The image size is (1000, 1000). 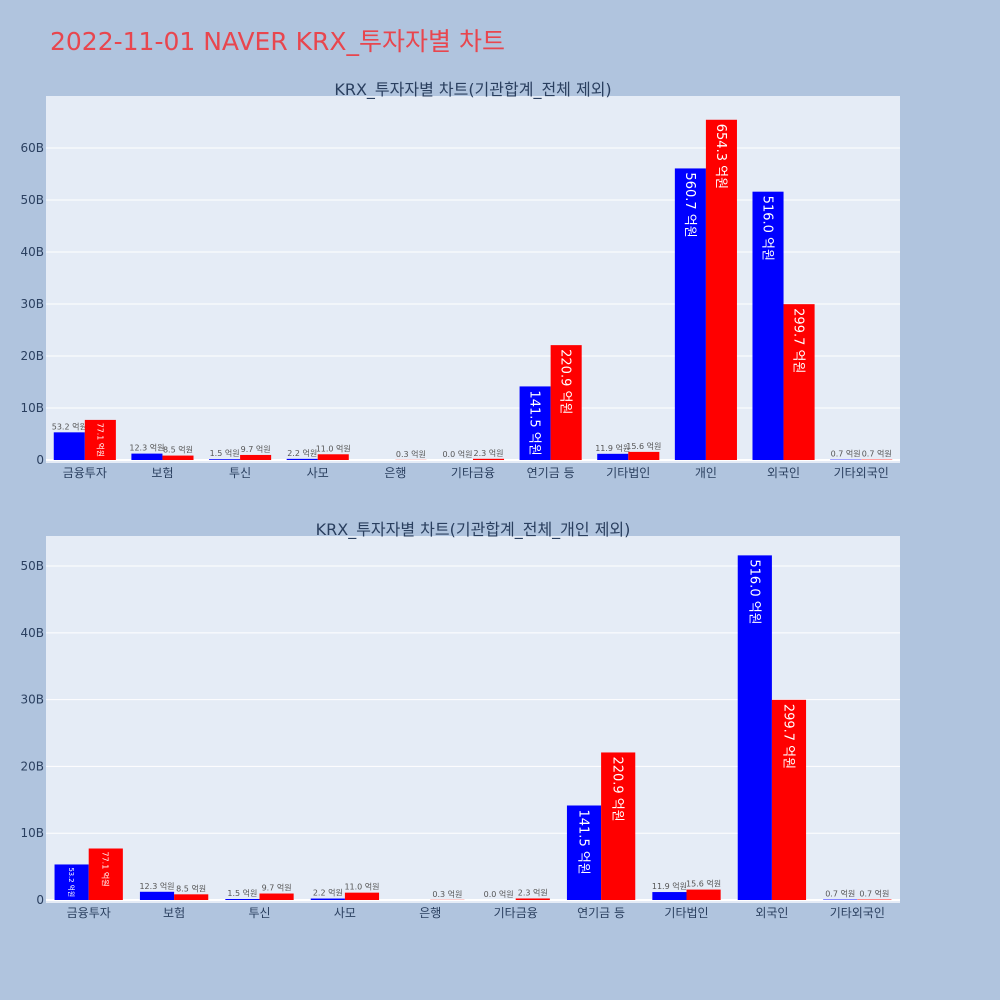 I want to click on x-tick-label: 기타법인, so click(x=628, y=473).